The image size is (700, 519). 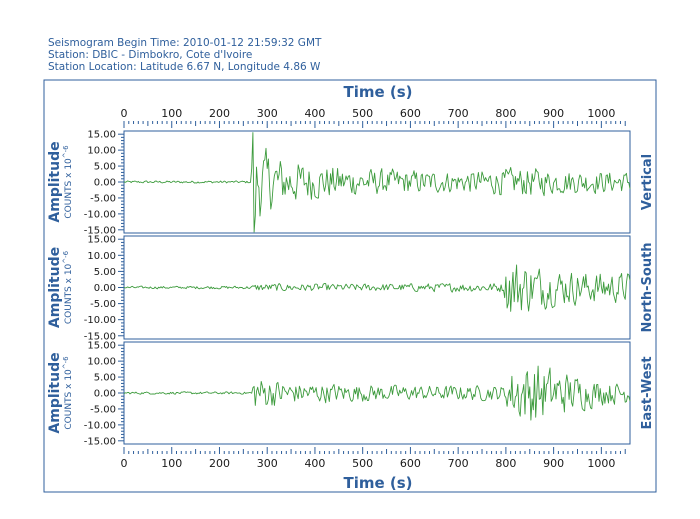 What do you see at coordinates (377, 182) in the screenshot?
I see `seismic-trace-vertical` at bounding box center [377, 182].